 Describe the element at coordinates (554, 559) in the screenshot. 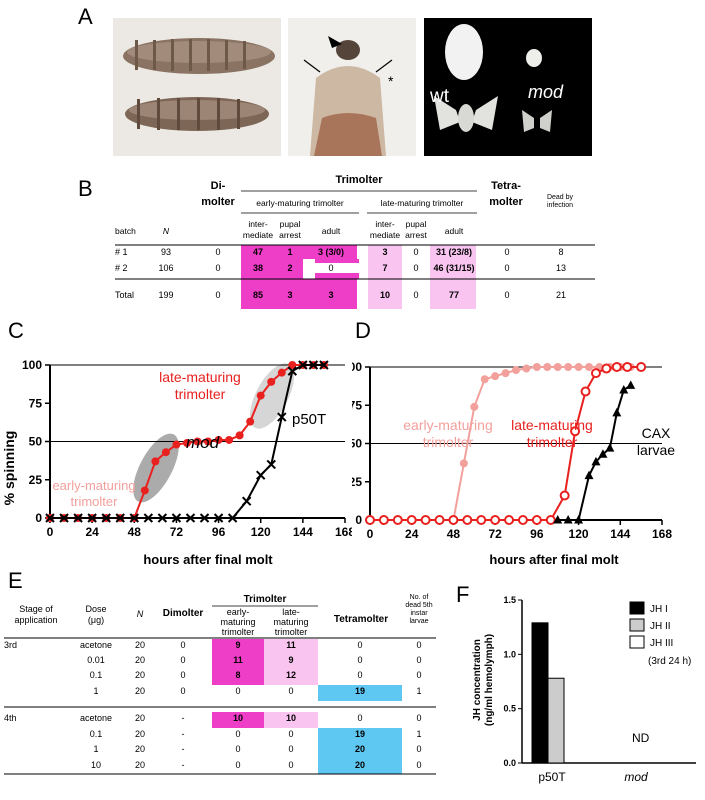

I see `d-xlabel: hours after final molt` at that location.